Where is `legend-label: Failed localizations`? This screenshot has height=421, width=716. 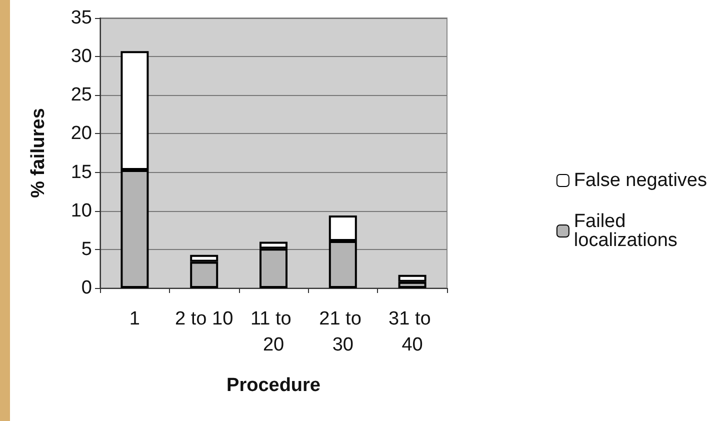 legend-label: Failed localizations is located at coordinates (626, 231).